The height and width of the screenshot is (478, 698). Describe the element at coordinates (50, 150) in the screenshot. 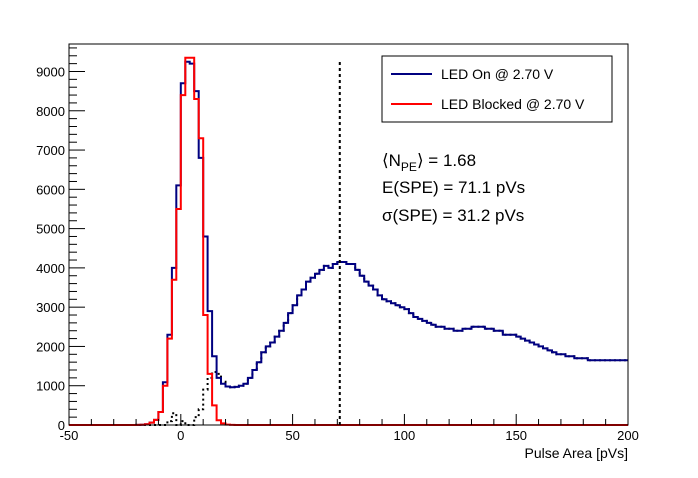

I see `y-tick-label: 7000` at that location.